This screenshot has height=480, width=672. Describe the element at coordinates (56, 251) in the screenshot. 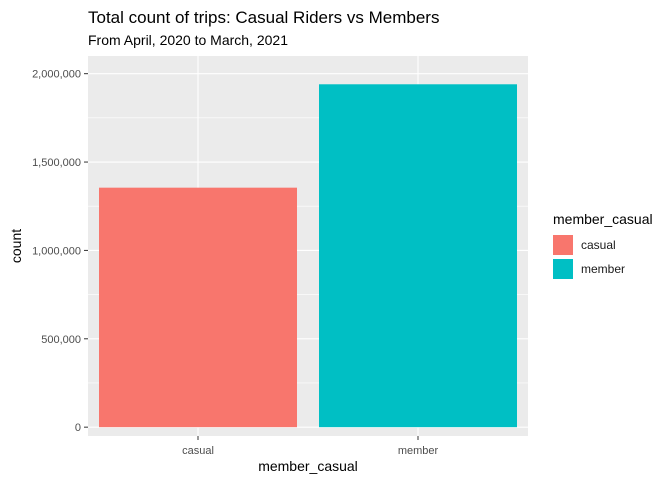

I see `y-tick-label: 1,000,000` at that location.